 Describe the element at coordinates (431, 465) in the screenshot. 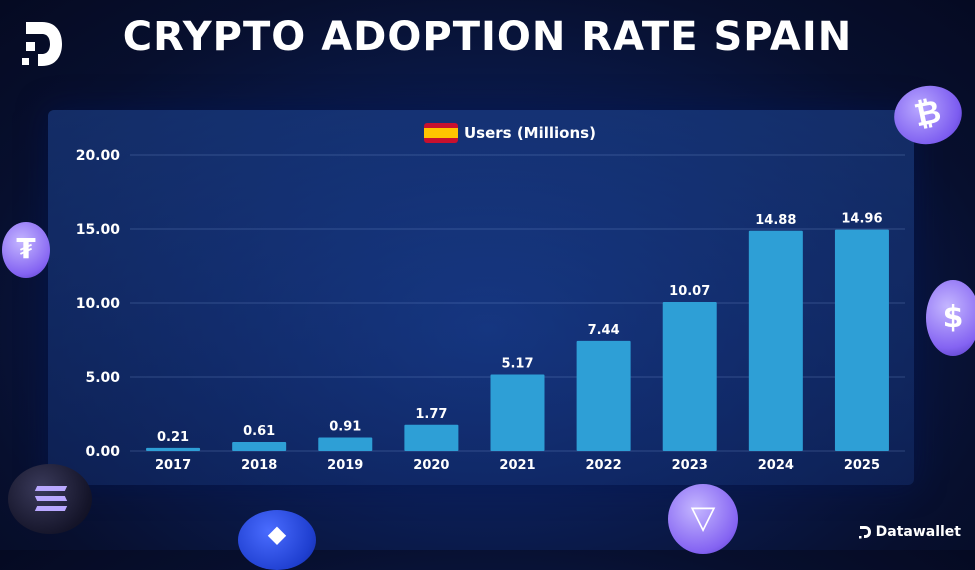

I see `x-tick-label: 2020` at that location.